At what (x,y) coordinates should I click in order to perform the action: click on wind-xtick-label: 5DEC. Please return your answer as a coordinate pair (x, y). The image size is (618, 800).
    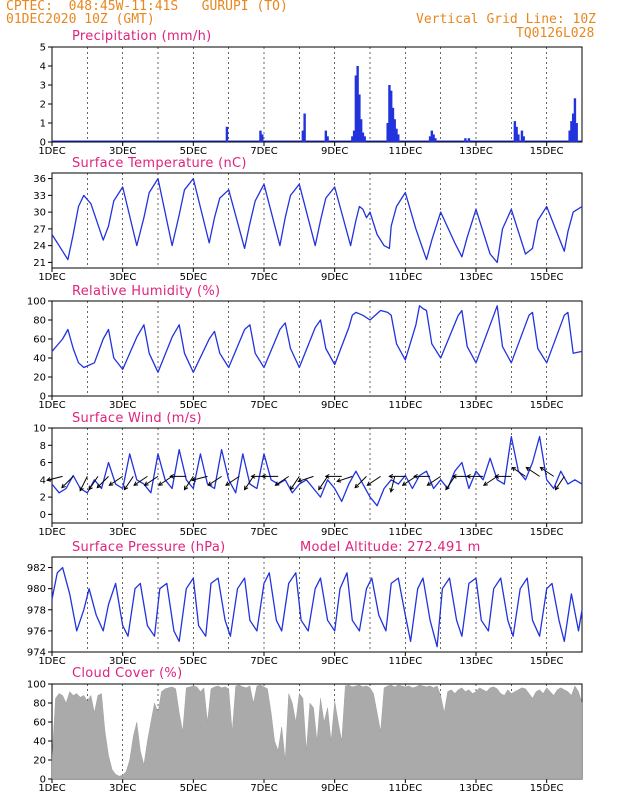
    Looking at the image, I should click on (193, 532).